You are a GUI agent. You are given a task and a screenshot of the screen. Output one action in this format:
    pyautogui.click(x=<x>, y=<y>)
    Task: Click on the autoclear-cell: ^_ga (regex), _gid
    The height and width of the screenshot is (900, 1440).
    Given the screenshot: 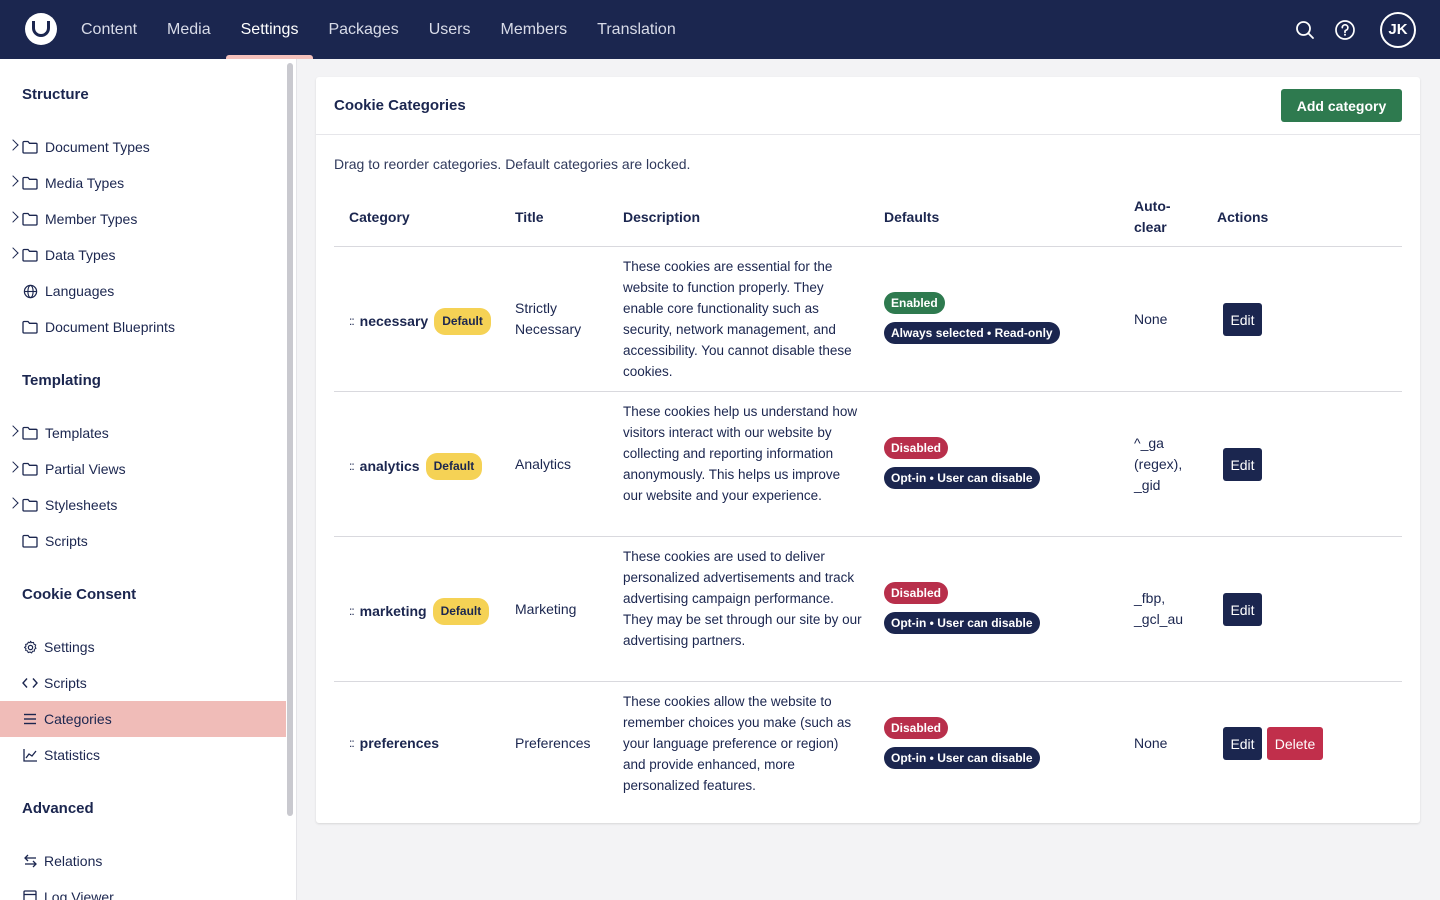 What is the action you would take?
    pyautogui.click(x=1158, y=464)
    